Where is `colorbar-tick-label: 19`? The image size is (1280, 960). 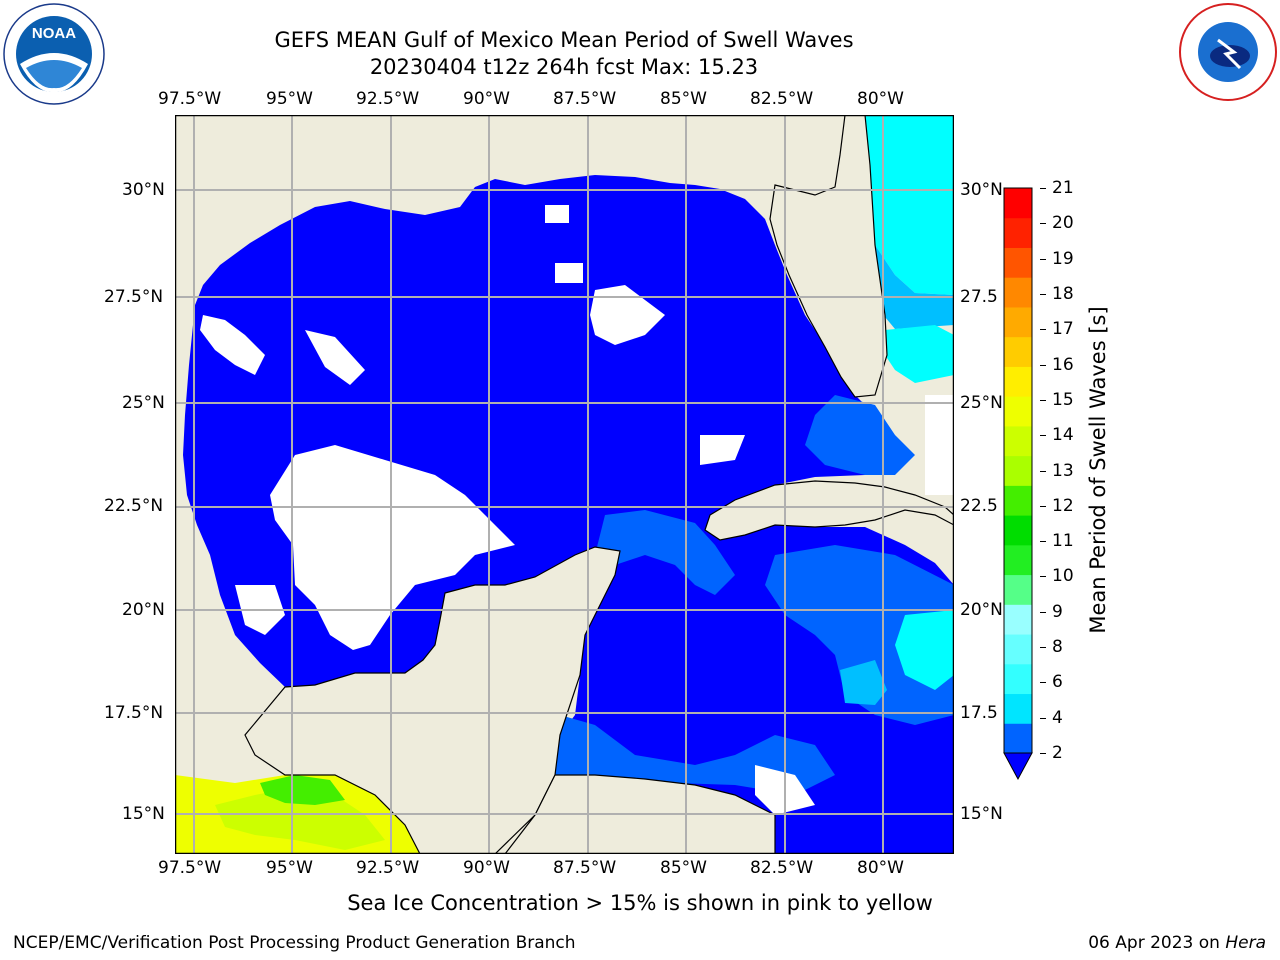 colorbar-tick-label: 19 is located at coordinates (1063, 258).